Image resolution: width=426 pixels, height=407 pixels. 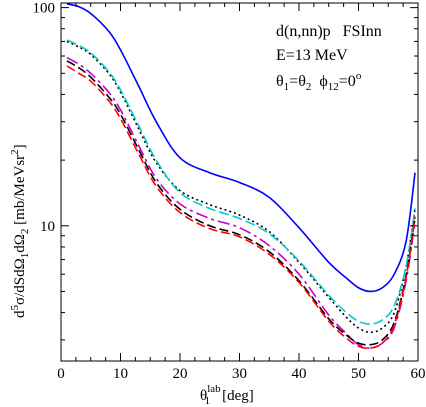 I want to click on reaction-label: d(n,nn)p FSInn, so click(x=329, y=31).